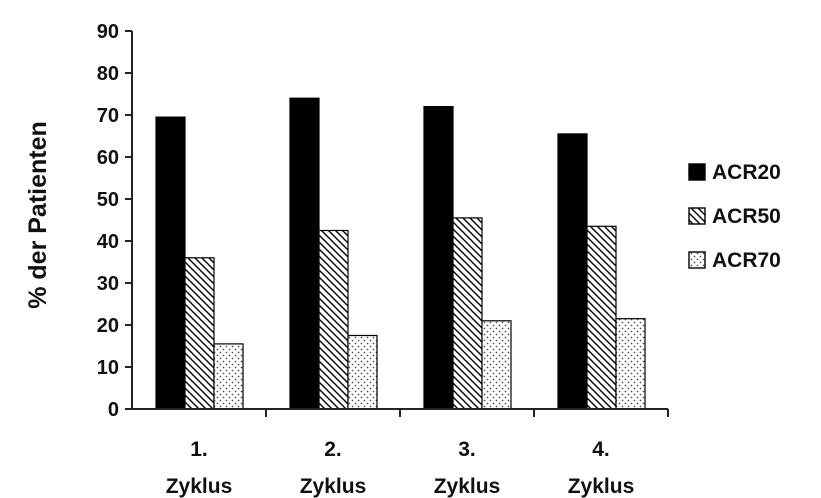 Image resolution: width=821 pixels, height=498 pixels. I want to click on y-tick-label: 60, so click(108, 158).